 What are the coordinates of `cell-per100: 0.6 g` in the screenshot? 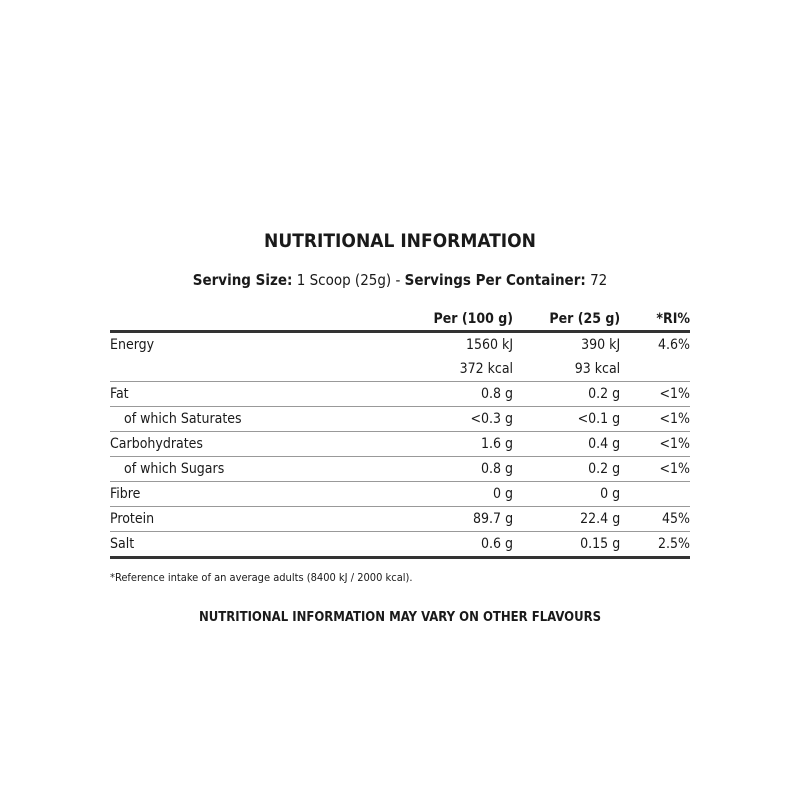 It's located at (459, 545).